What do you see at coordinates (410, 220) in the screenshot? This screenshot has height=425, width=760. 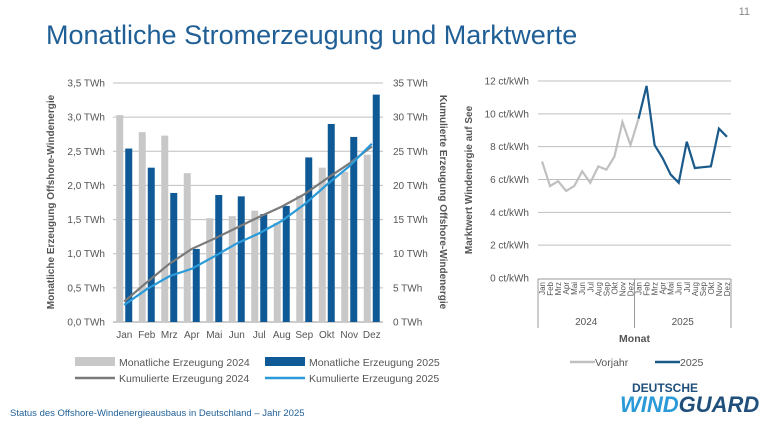 I see `y2-tick-label: 15 TWh` at bounding box center [410, 220].